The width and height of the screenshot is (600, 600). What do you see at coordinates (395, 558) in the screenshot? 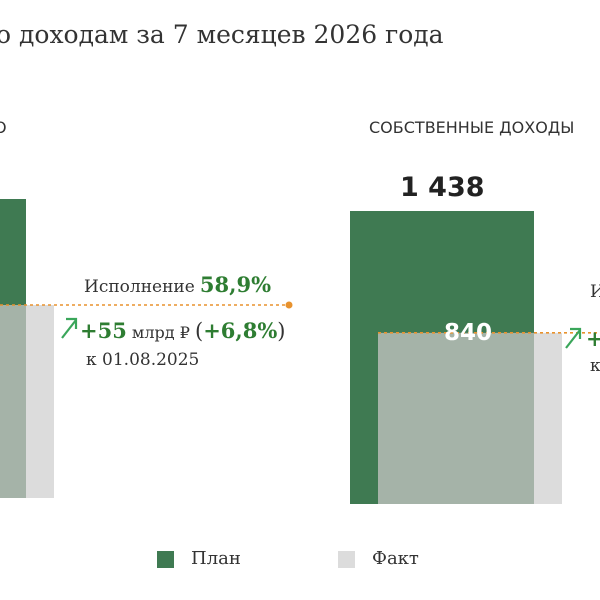
I see `legend-label-fact: Факт` at bounding box center [395, 558].